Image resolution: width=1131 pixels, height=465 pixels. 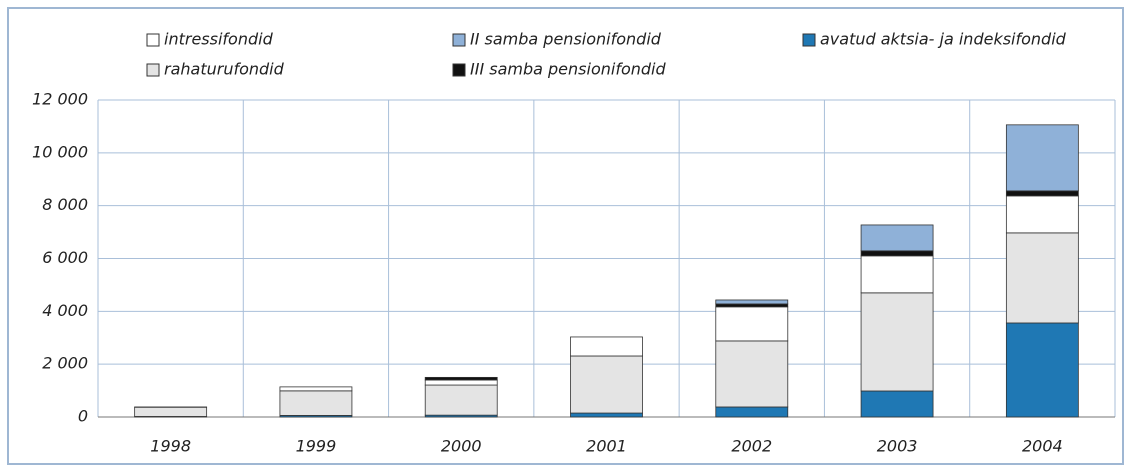 I want to click on y-tick-label: 8 000, so click(x=65, y=204).